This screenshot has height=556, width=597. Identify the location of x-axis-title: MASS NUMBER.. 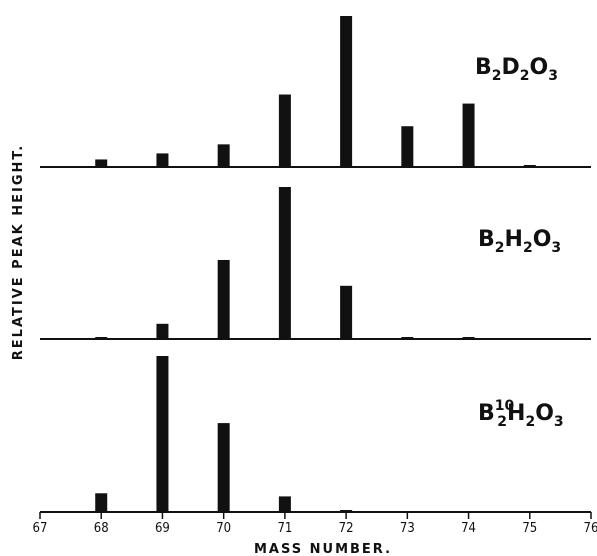
(323, 549).